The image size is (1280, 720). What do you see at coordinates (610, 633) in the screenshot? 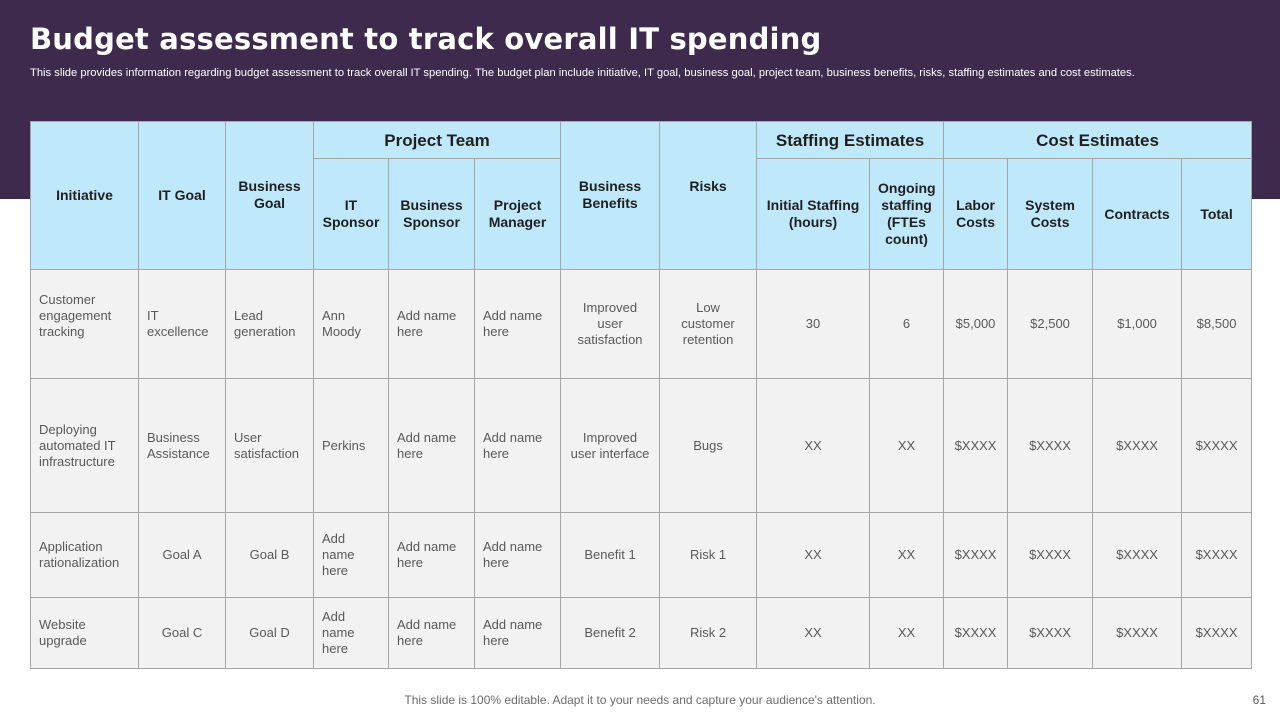
I see `cell-business-benefits: Benefit 2` at bounding box center [610, 633].